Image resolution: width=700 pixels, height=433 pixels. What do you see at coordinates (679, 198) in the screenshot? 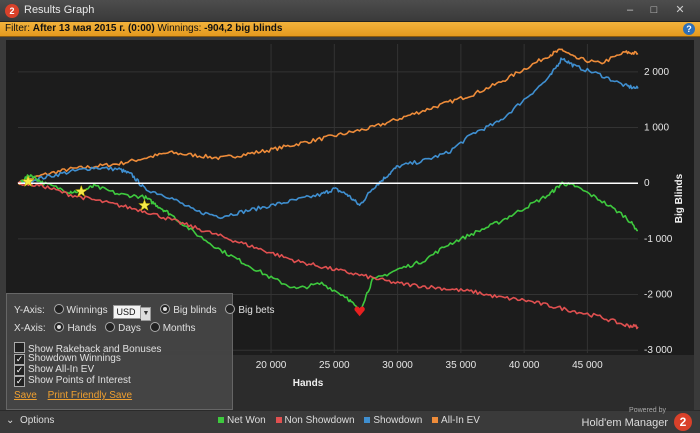
I see `y-axis-label: Big Blinds` at bounding box center [679, 198].